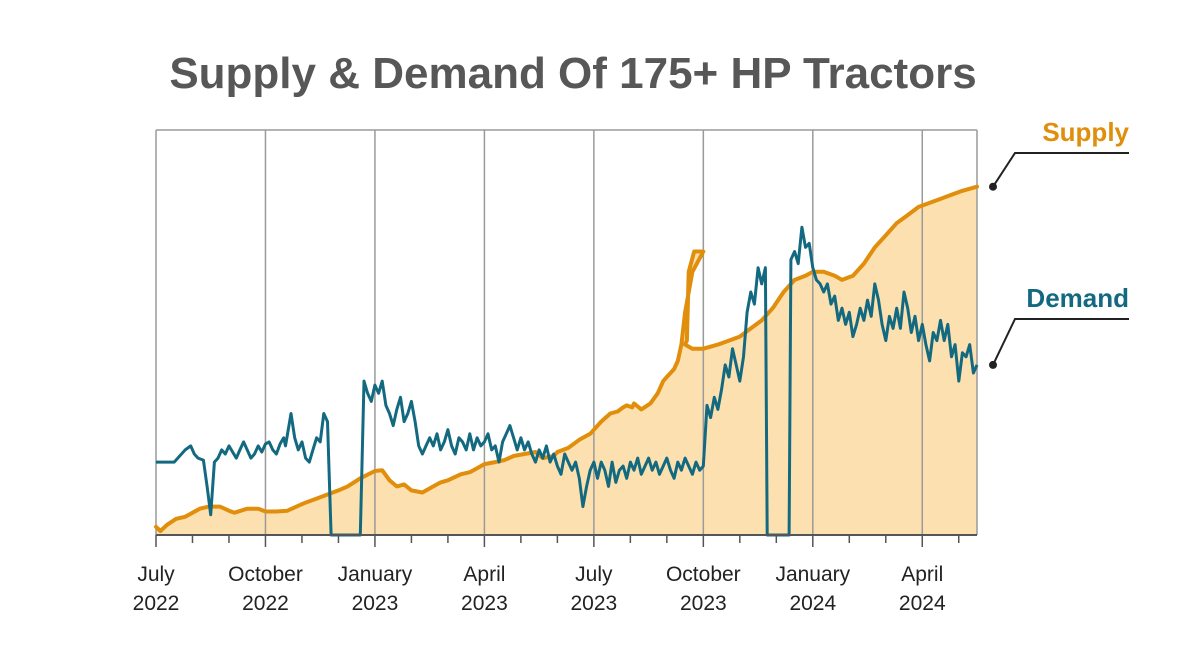 Image resolution: width=1200 pixels, height=665 pixels. I want to click on x-tick-label-month-7: April, so click(922, 574).